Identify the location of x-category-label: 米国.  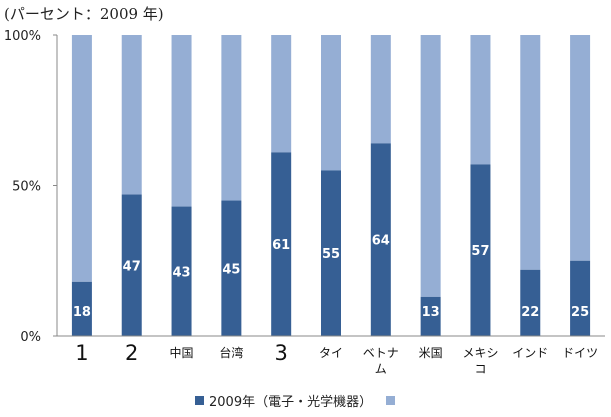
(431, 353).